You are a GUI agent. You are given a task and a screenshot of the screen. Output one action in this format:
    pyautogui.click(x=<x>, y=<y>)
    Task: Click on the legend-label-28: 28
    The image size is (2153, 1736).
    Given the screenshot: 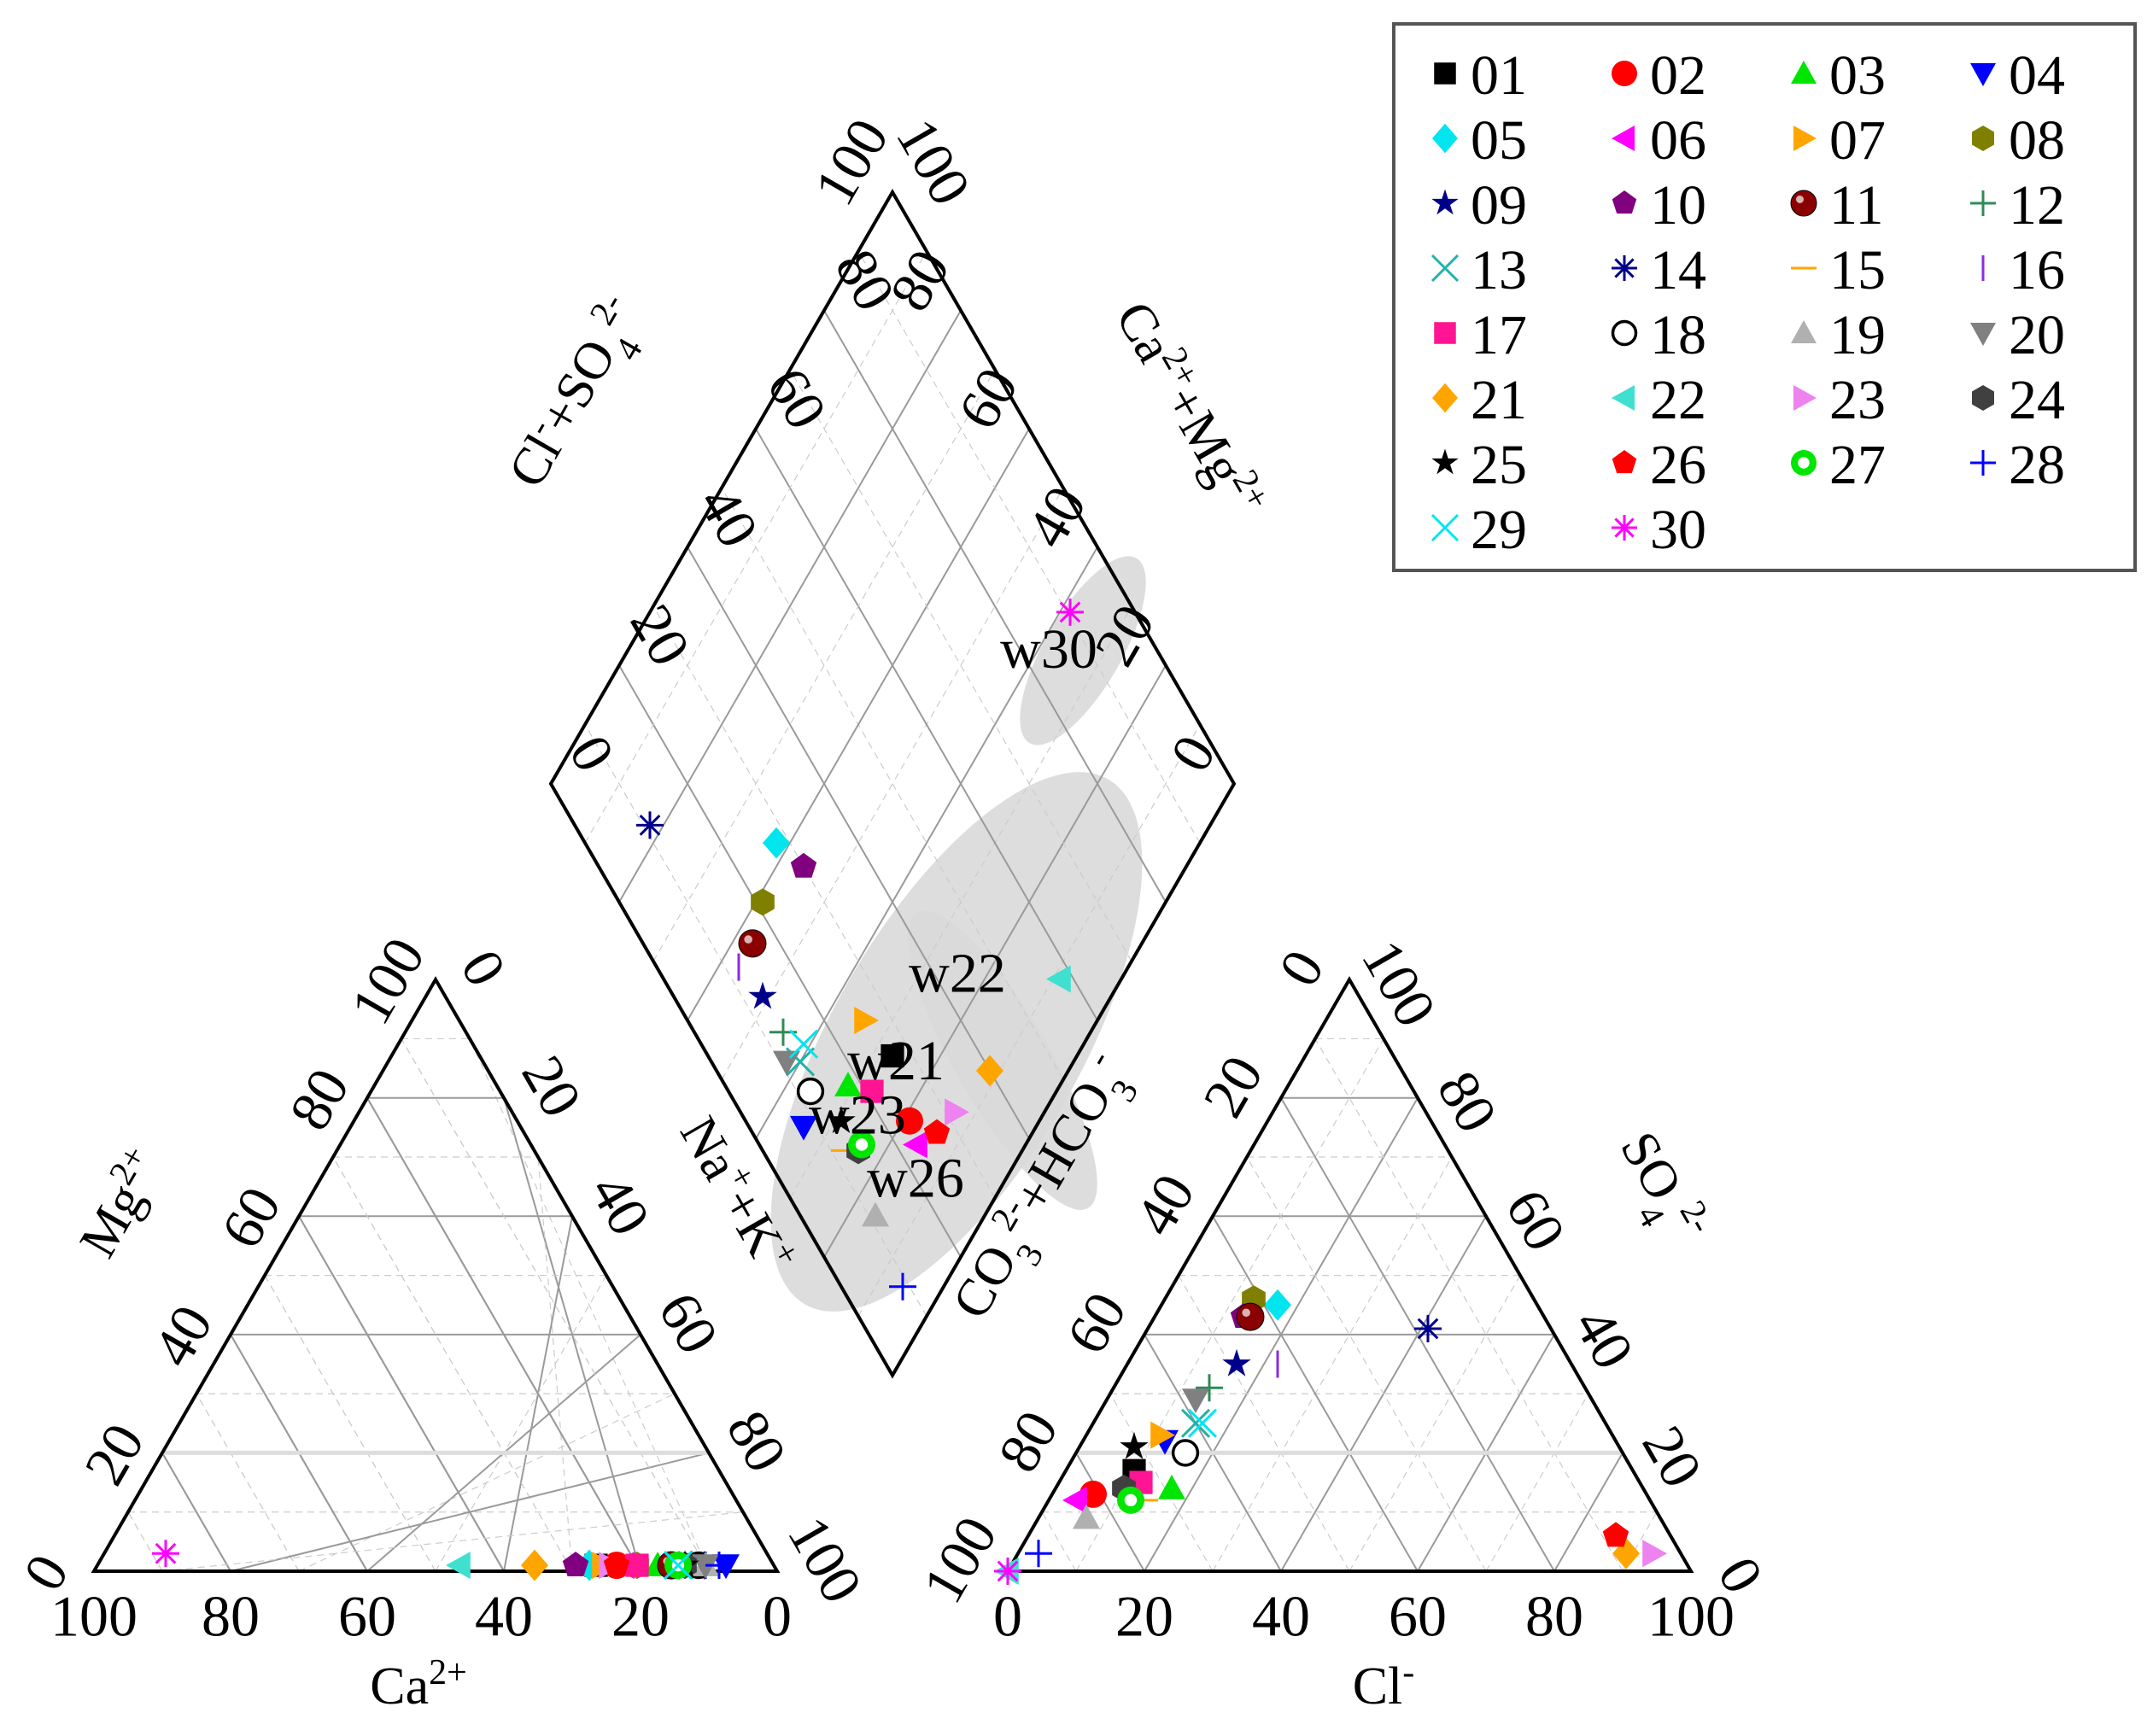 What is the action you would take?
    pyautogui.click(x=2037, y=465)
    